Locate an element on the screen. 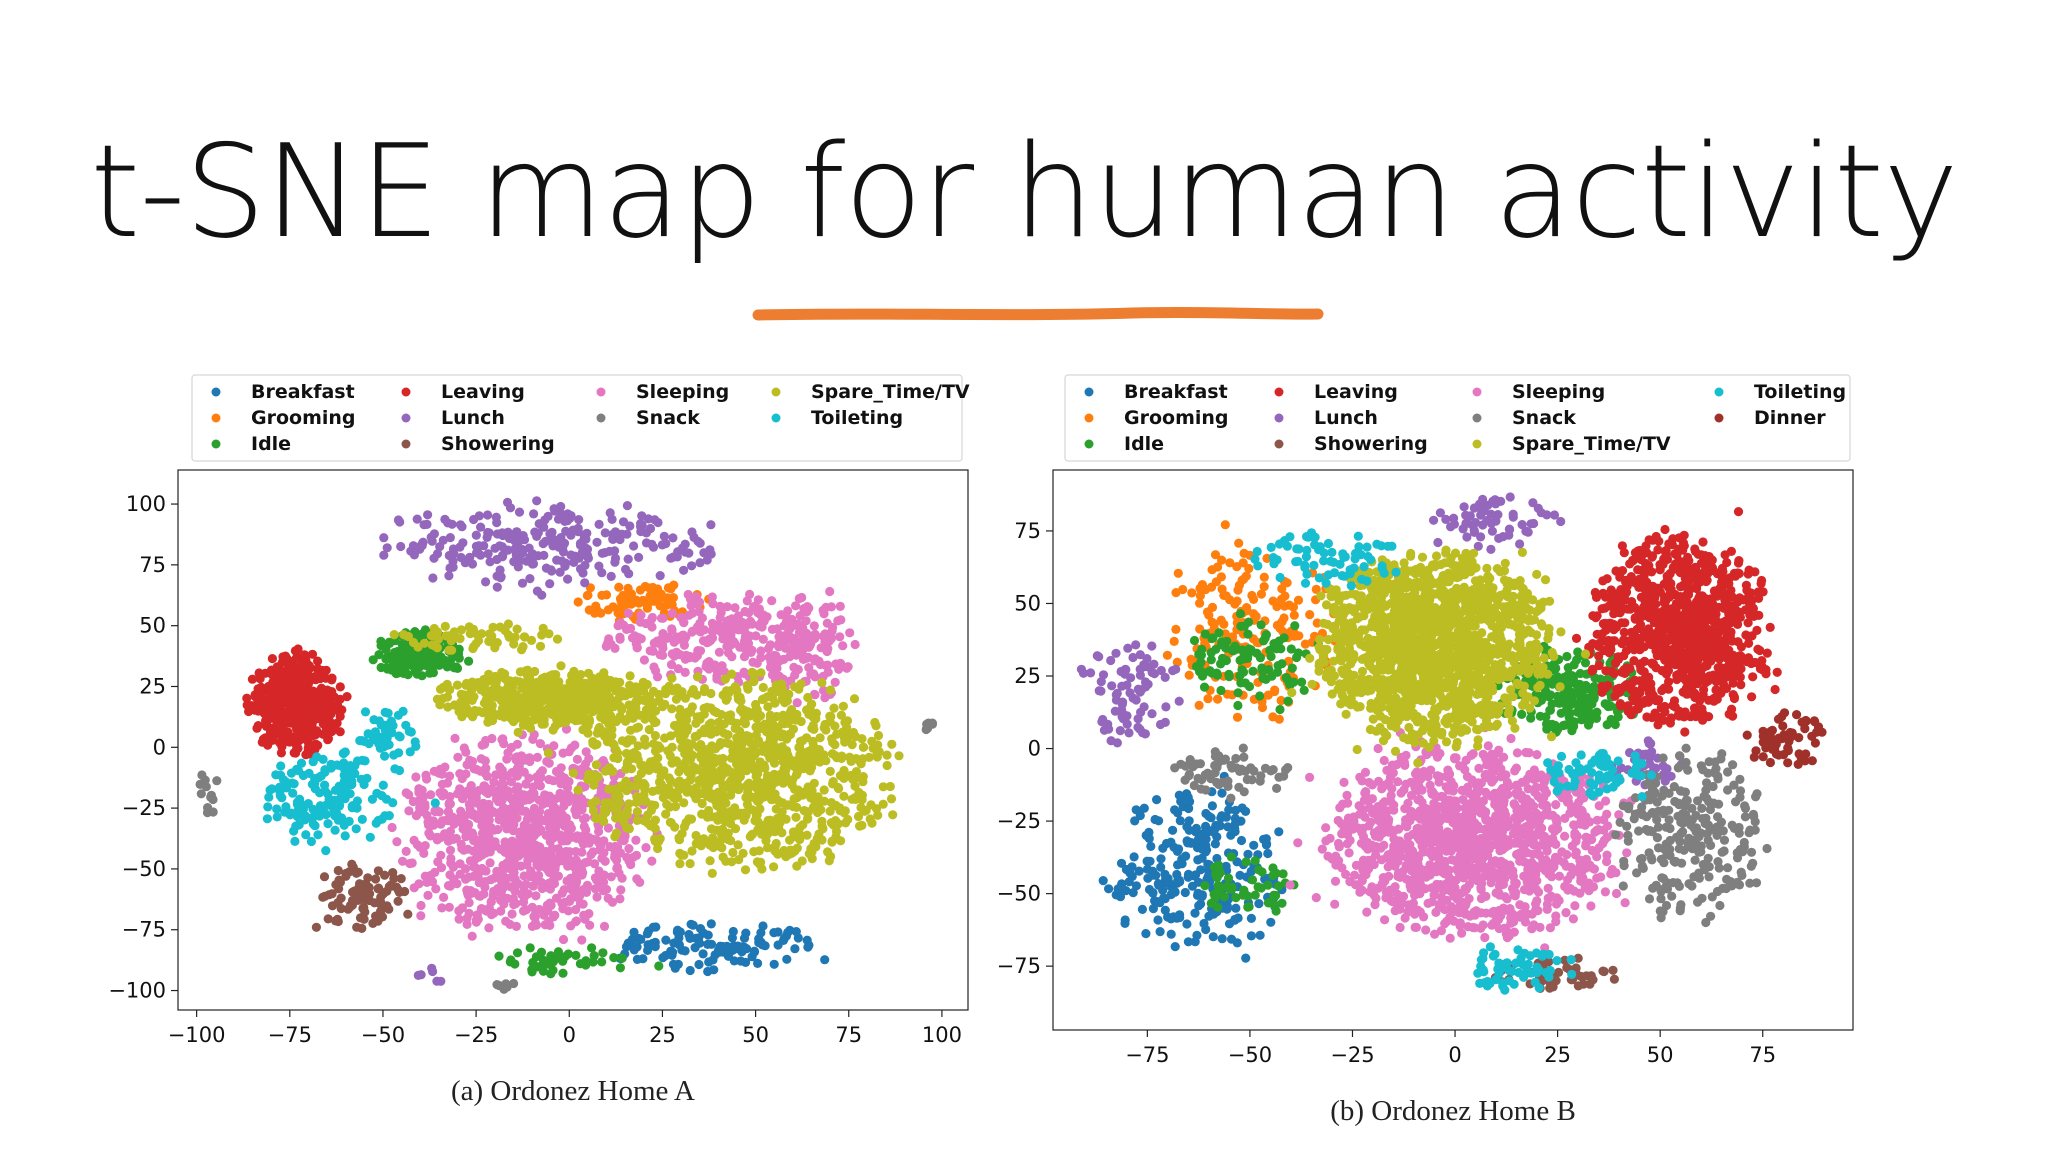 Image resolution: width=2048 pixels, height=1152 pixels. legend-marker is located at coordinates (406, 444).